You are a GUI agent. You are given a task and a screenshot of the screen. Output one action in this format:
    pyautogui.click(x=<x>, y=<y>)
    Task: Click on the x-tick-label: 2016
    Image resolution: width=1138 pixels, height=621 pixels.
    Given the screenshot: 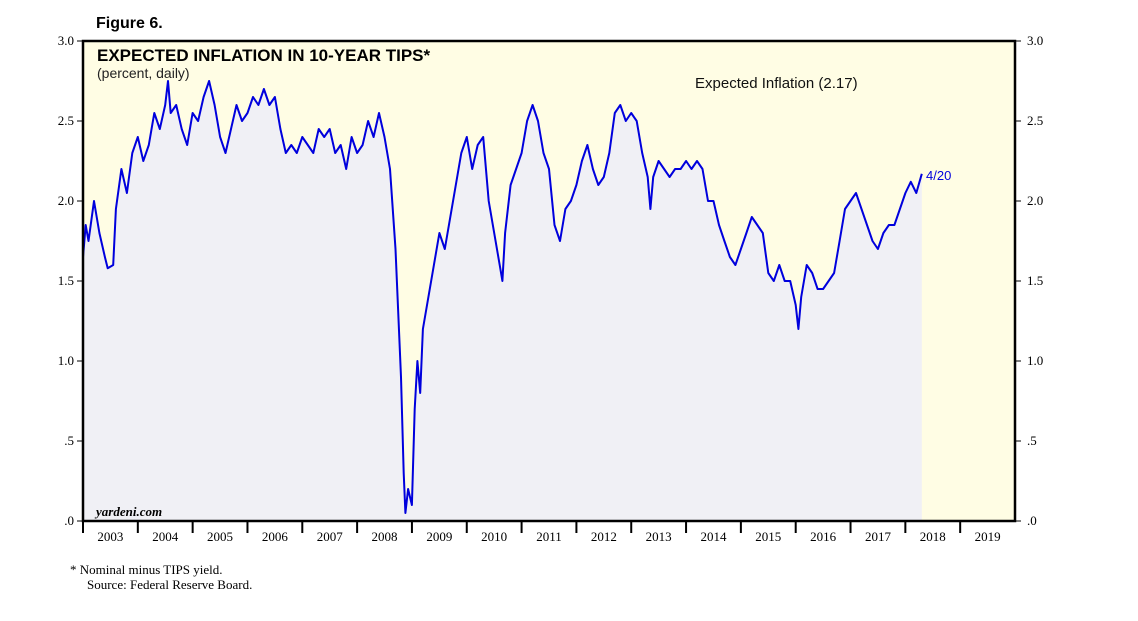 What is the action you would take?
    pyautogui.click(x=823, y=536)
    